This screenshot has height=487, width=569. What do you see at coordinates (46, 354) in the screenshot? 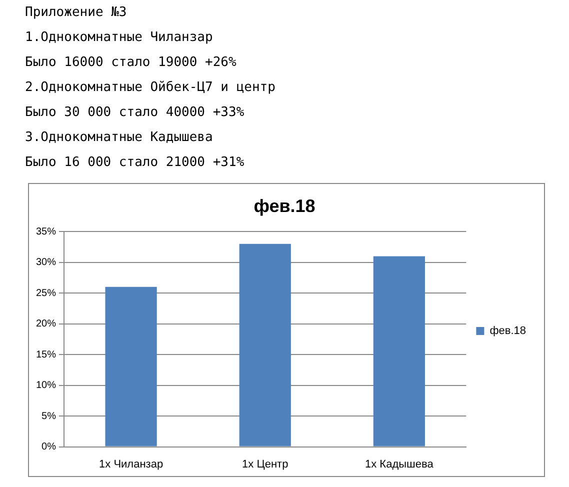
I see `y-tick-label: 15%` at bounding box center [46, 354].